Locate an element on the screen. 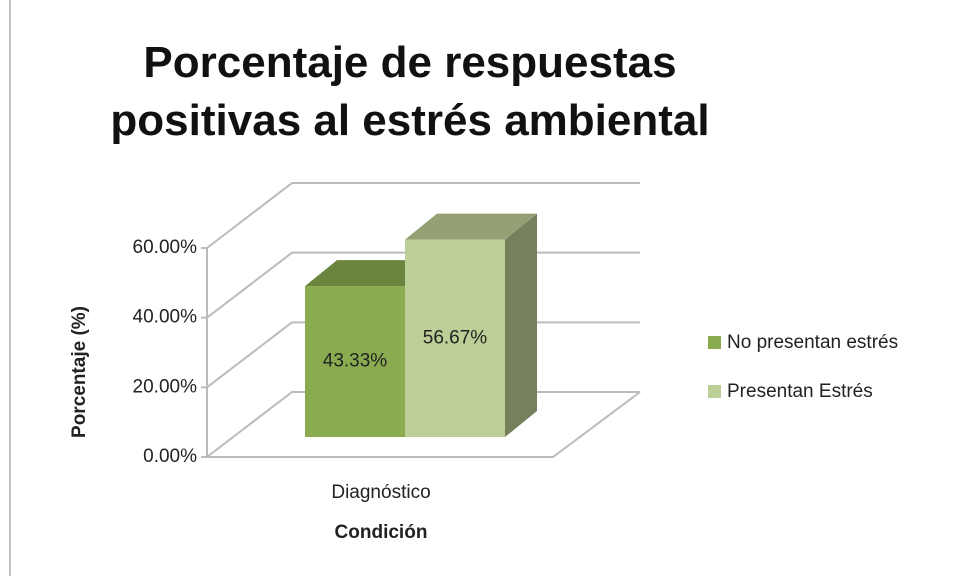 The image size is (956, 576). legend-label: No presentan estrés is located at coordinates (812, 342).